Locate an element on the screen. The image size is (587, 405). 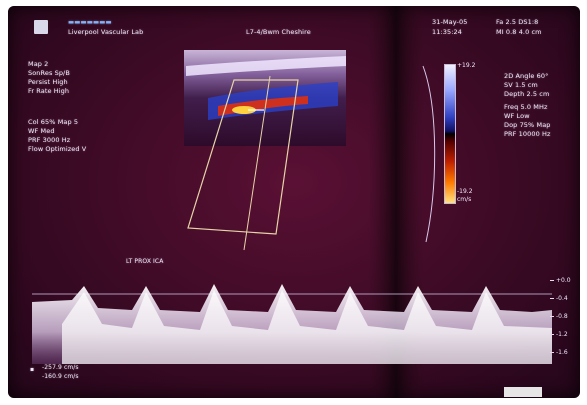
setting-line: Persist High is located at coordinates (48, 82).